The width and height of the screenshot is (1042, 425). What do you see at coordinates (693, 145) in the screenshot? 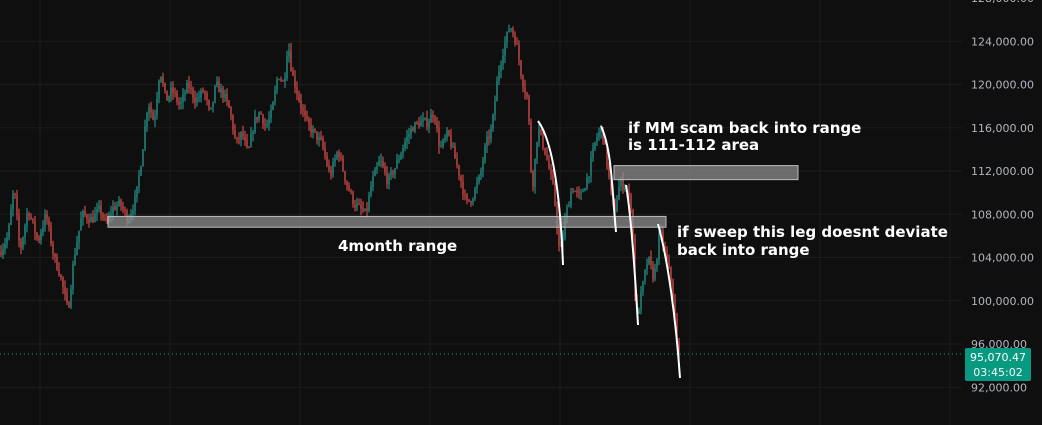
I see `mm-scam-note-line2: is 111-112 area` at bounding box center [693, 145].